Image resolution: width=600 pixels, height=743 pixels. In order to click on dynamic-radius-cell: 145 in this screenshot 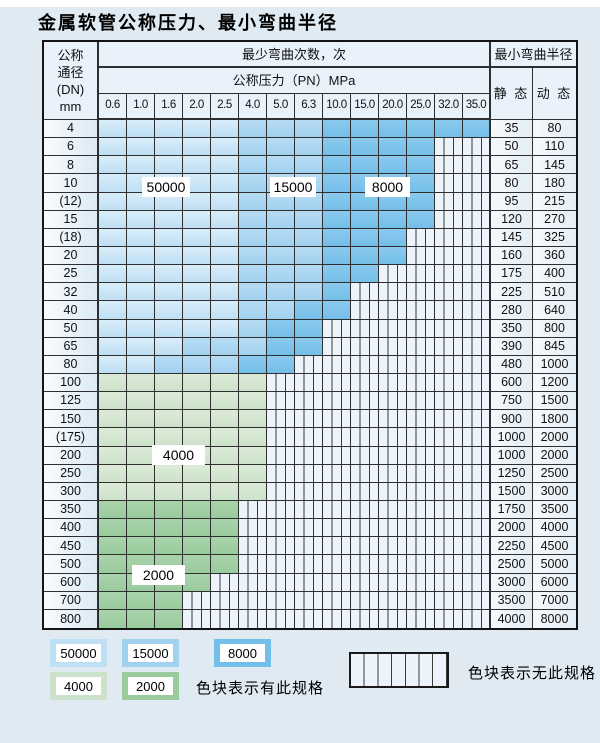, I will do `click(554, 165)`.